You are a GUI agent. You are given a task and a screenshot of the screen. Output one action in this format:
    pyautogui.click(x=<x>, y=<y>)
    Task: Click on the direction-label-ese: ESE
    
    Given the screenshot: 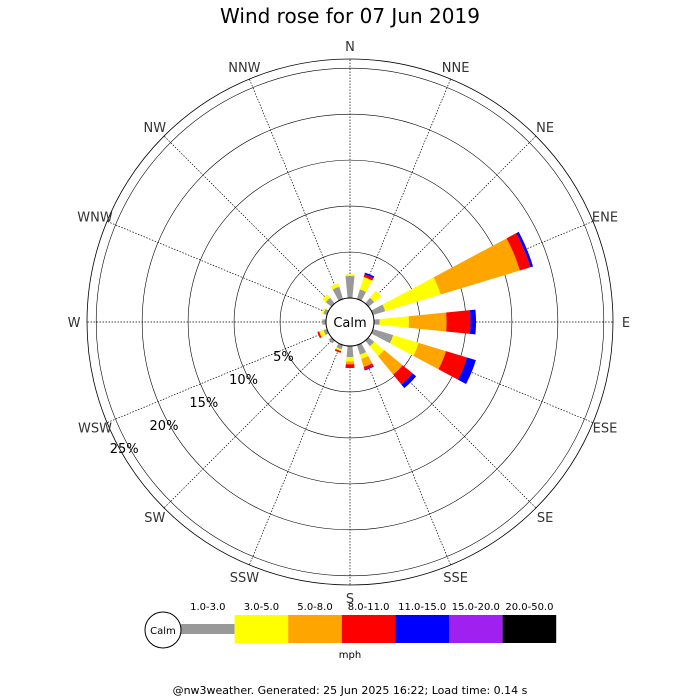 What is the action you would take?
    pyautogui.click(x=605, y=429)
    